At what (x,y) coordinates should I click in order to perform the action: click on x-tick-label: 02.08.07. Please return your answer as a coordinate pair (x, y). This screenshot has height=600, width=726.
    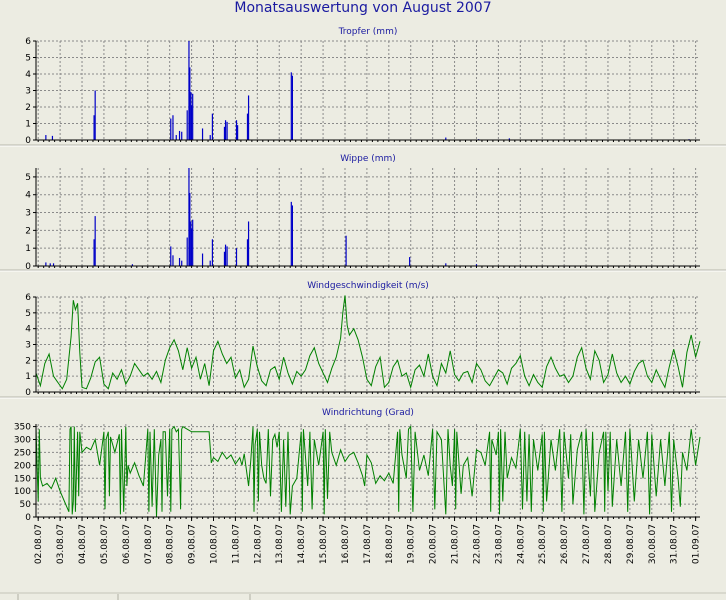
    Looking at the image, I should click on (39, 544).